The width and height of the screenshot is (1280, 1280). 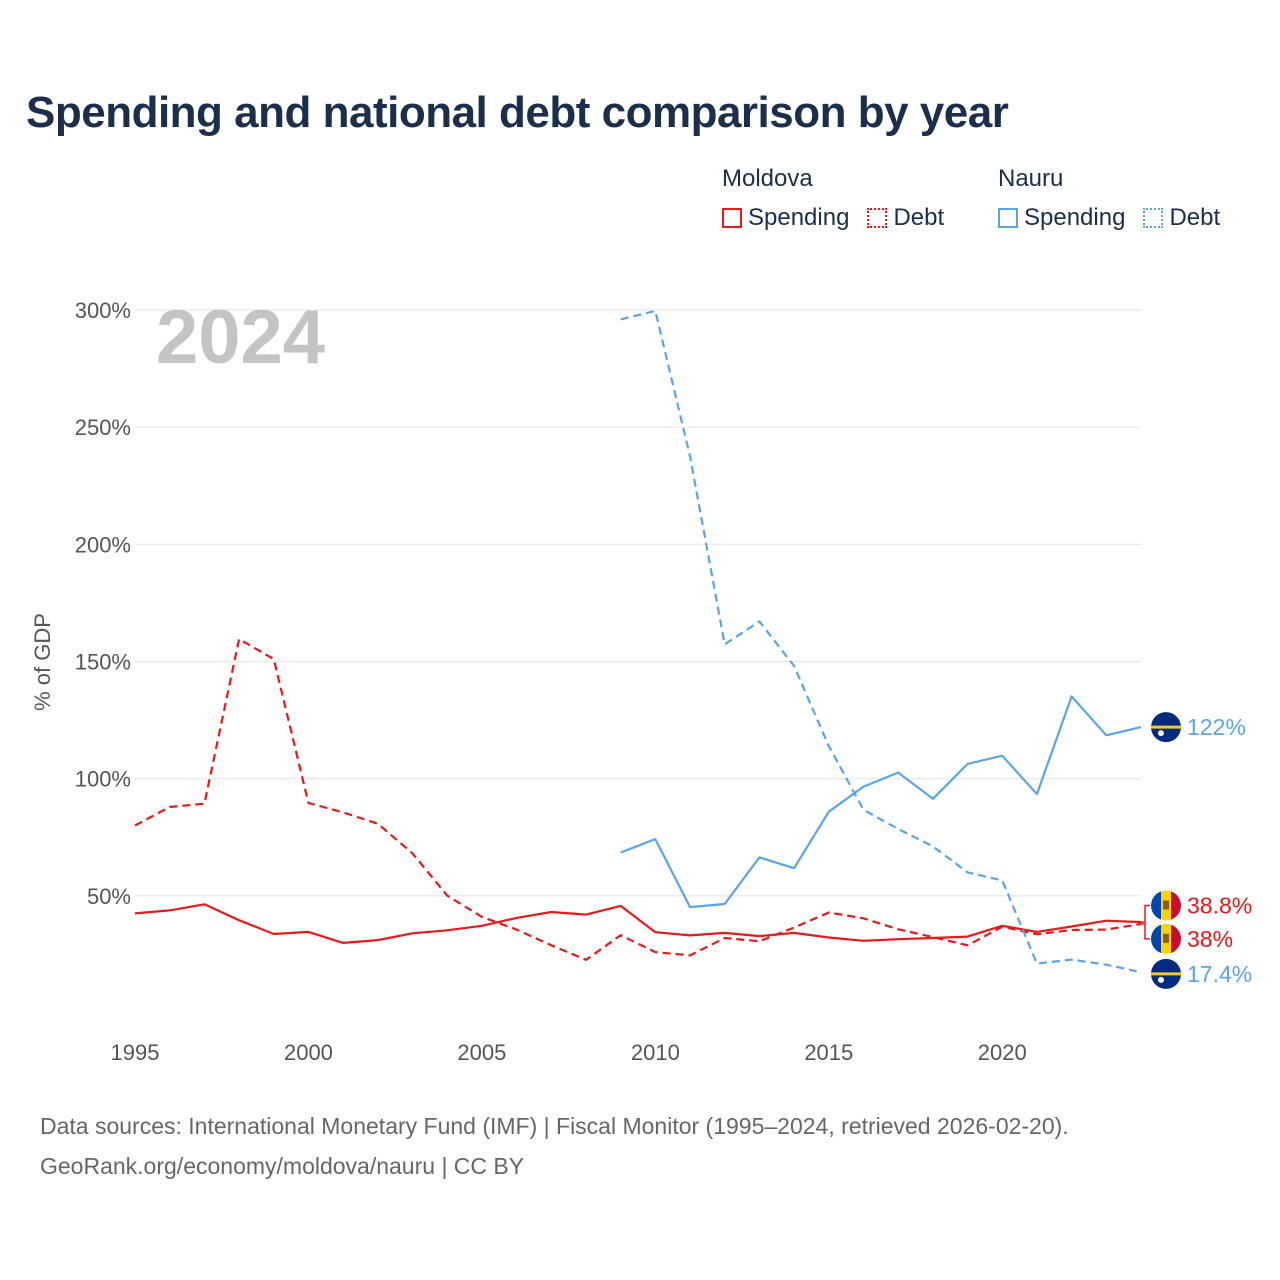 What do you see at coordinates (103, 779) in the screenshot?
I see `y-tick-label: 100%` at bounding box center [103, 779].